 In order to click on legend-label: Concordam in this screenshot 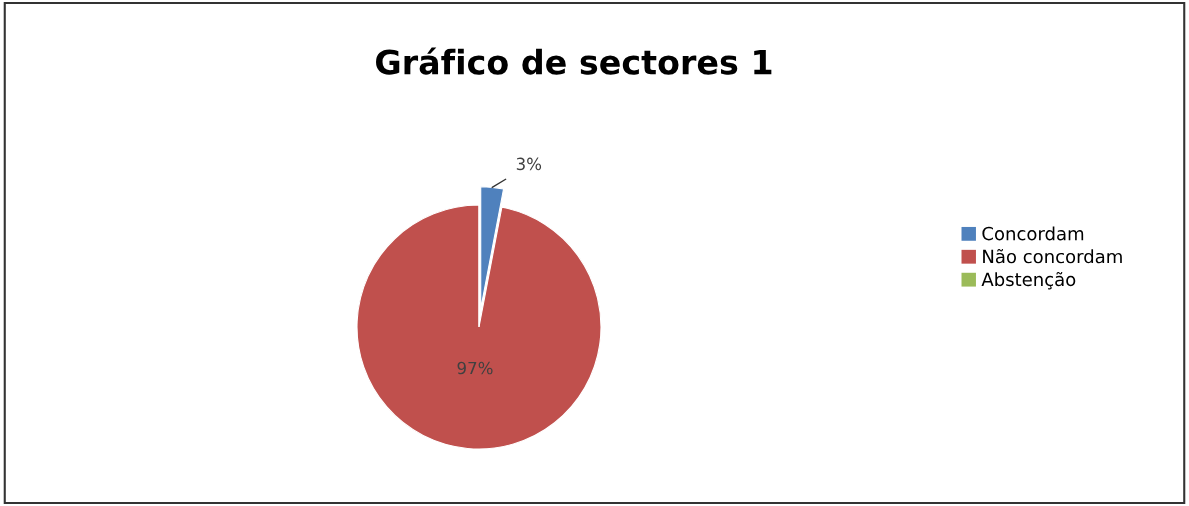, I will do `click(1033, 233)`.